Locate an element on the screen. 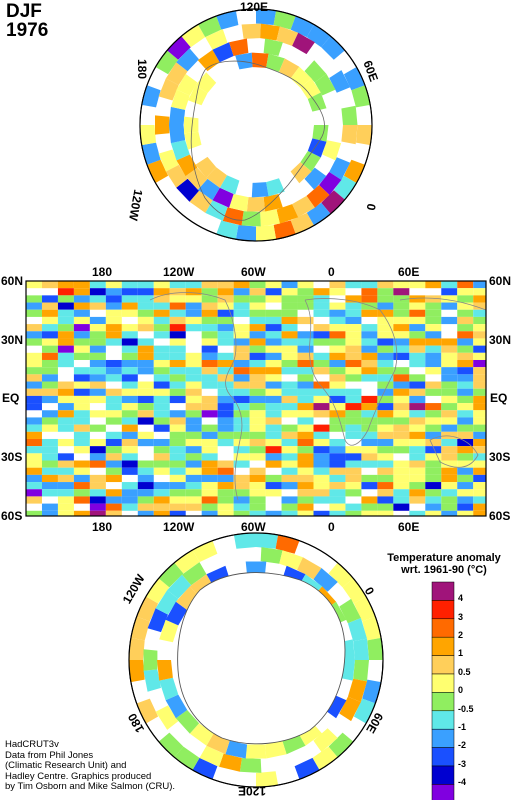 This screenshot has height=800, width=512. legend-title: Temperature anomaly wrt. 1961-90 (°C) is located at coordinates (444, 564).